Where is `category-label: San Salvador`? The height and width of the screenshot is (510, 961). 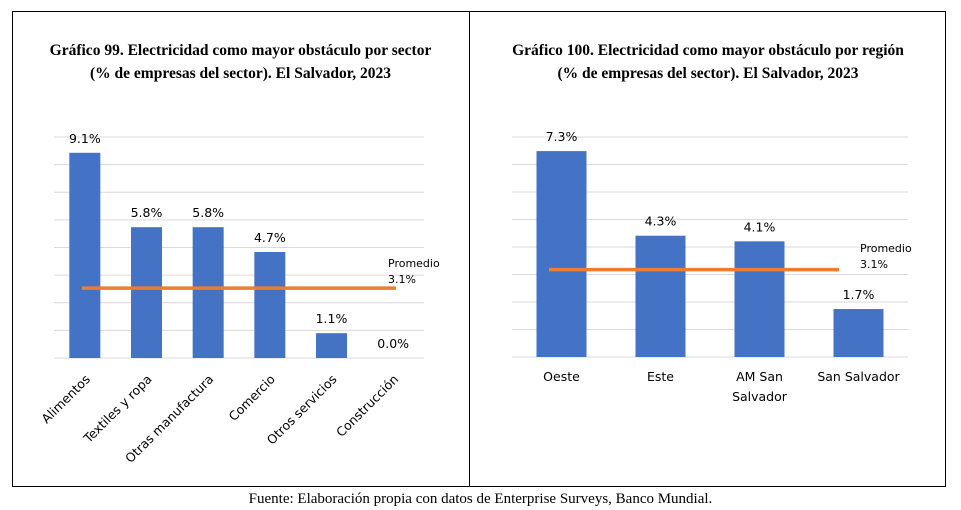 category-label: San Salvador is located at coordinates (858, 376).